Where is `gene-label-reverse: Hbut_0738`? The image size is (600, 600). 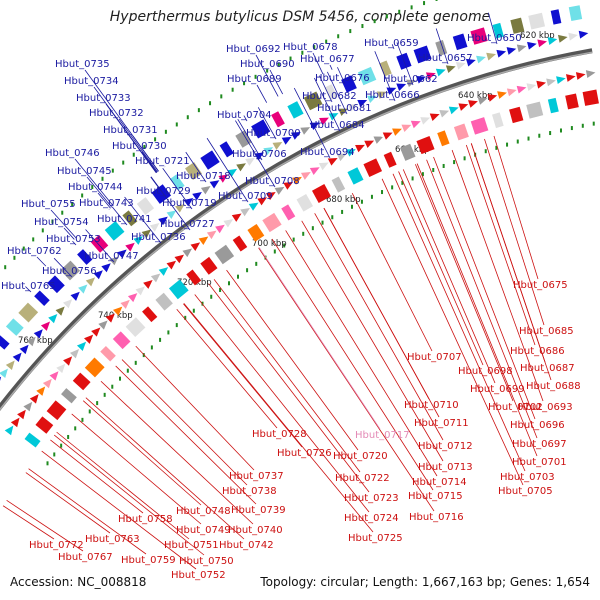
gene-label-reverse: Hbut_0738 is located at coordinates (249, 491).